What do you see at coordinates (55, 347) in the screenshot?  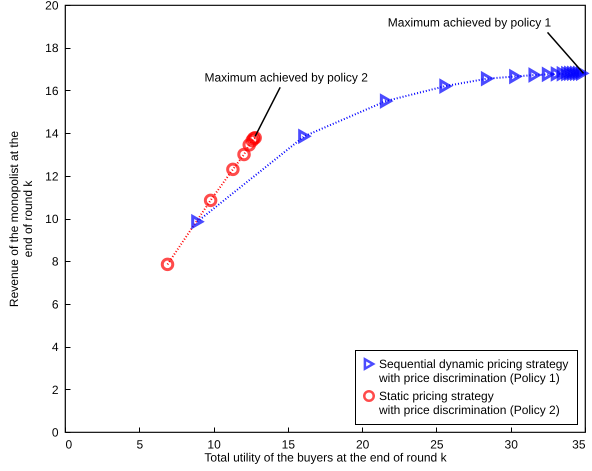 I see `y-tick-label: 4` at bounding box center [55, 347].